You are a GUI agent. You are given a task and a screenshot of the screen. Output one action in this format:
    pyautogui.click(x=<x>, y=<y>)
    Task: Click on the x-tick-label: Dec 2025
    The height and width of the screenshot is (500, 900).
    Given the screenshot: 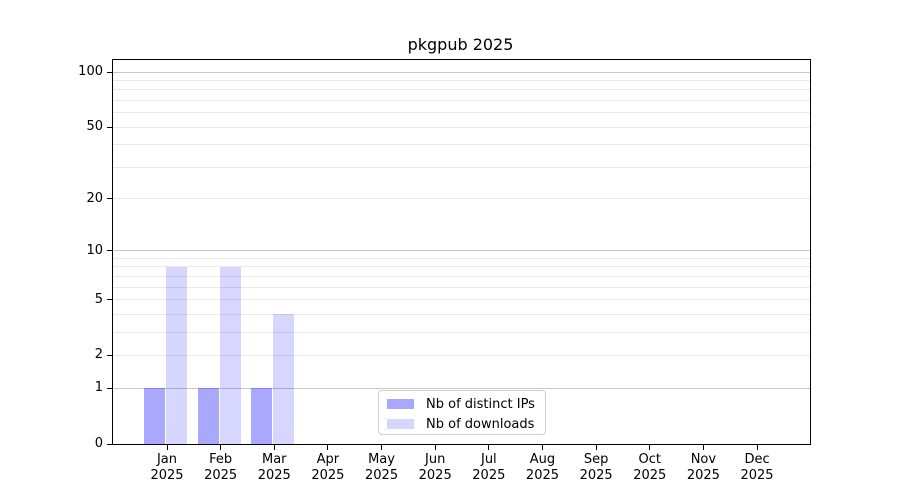 What is the action you would take?
    pyautogui.click(x=757, y=467)
    